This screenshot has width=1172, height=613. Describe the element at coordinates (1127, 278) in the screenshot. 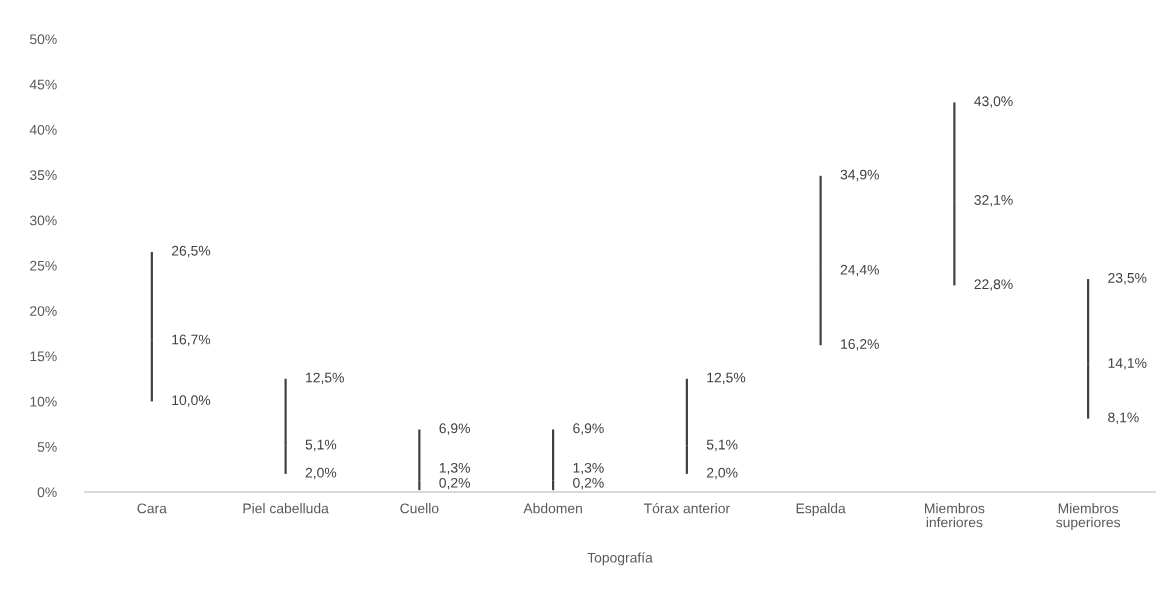

I see `annotation: 23,5%` at that location.